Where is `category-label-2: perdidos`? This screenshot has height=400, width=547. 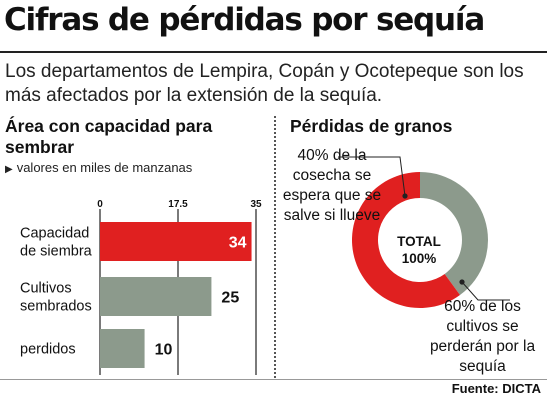 category-label-2: perdidos is located at coordinates (48, 350).